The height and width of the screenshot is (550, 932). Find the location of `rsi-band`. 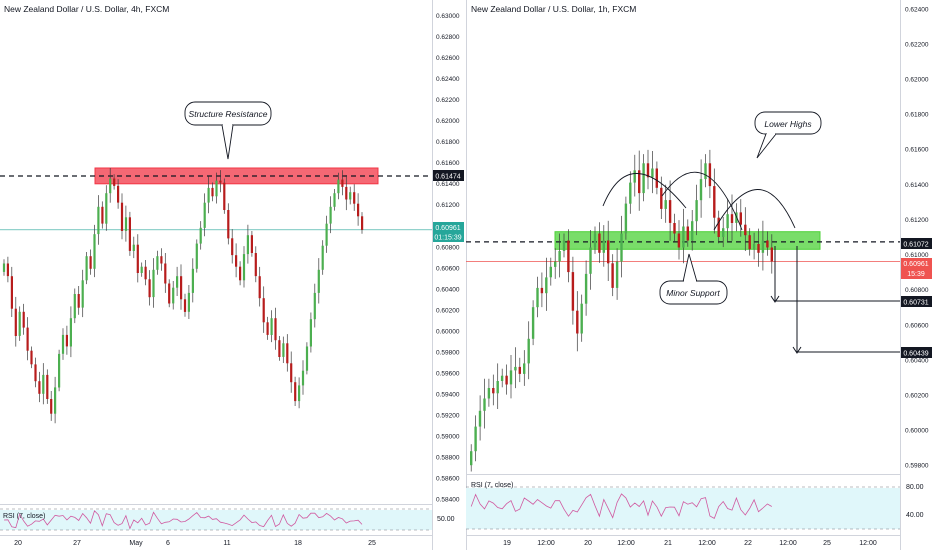

rsi-band is located at coordinates (683, 508).